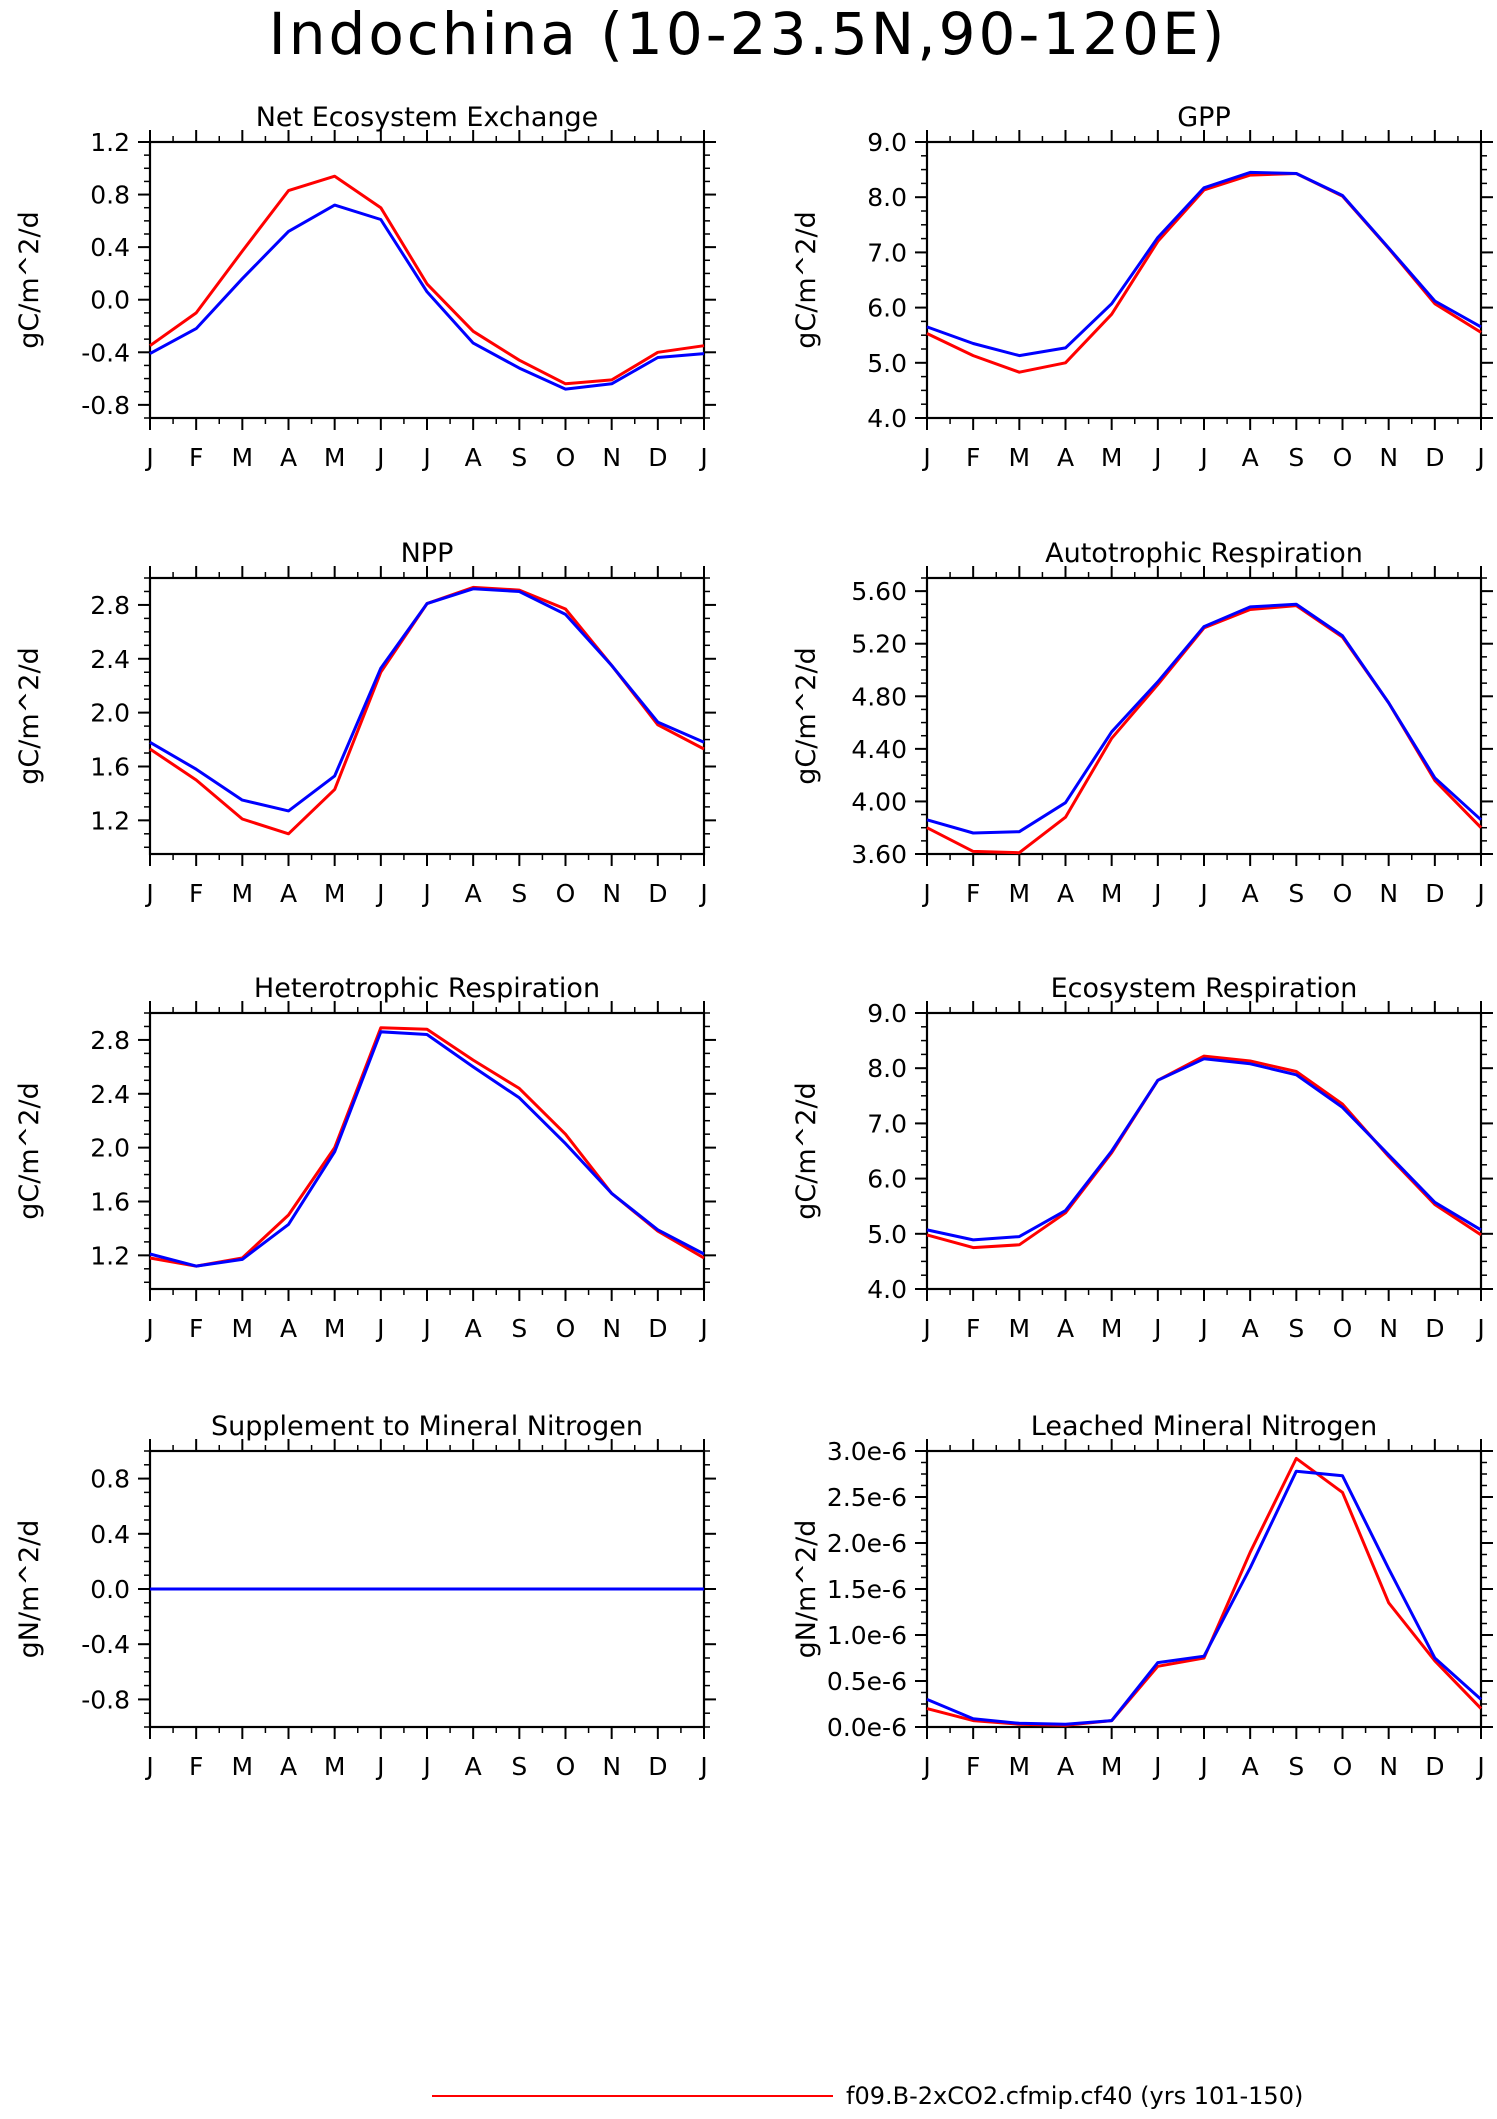 The height and width of the screenshot is (2119, 1497). Describe the element at coordinates (110, 300) in the screenshot. I see `y-tick-label: 0.0` at that location.